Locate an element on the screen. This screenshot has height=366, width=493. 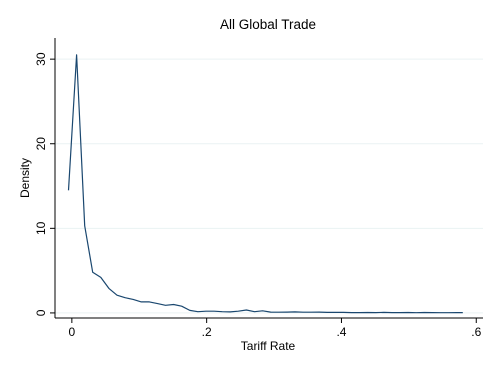
y-tick-label: 0 is located at coordinates (41, 312).